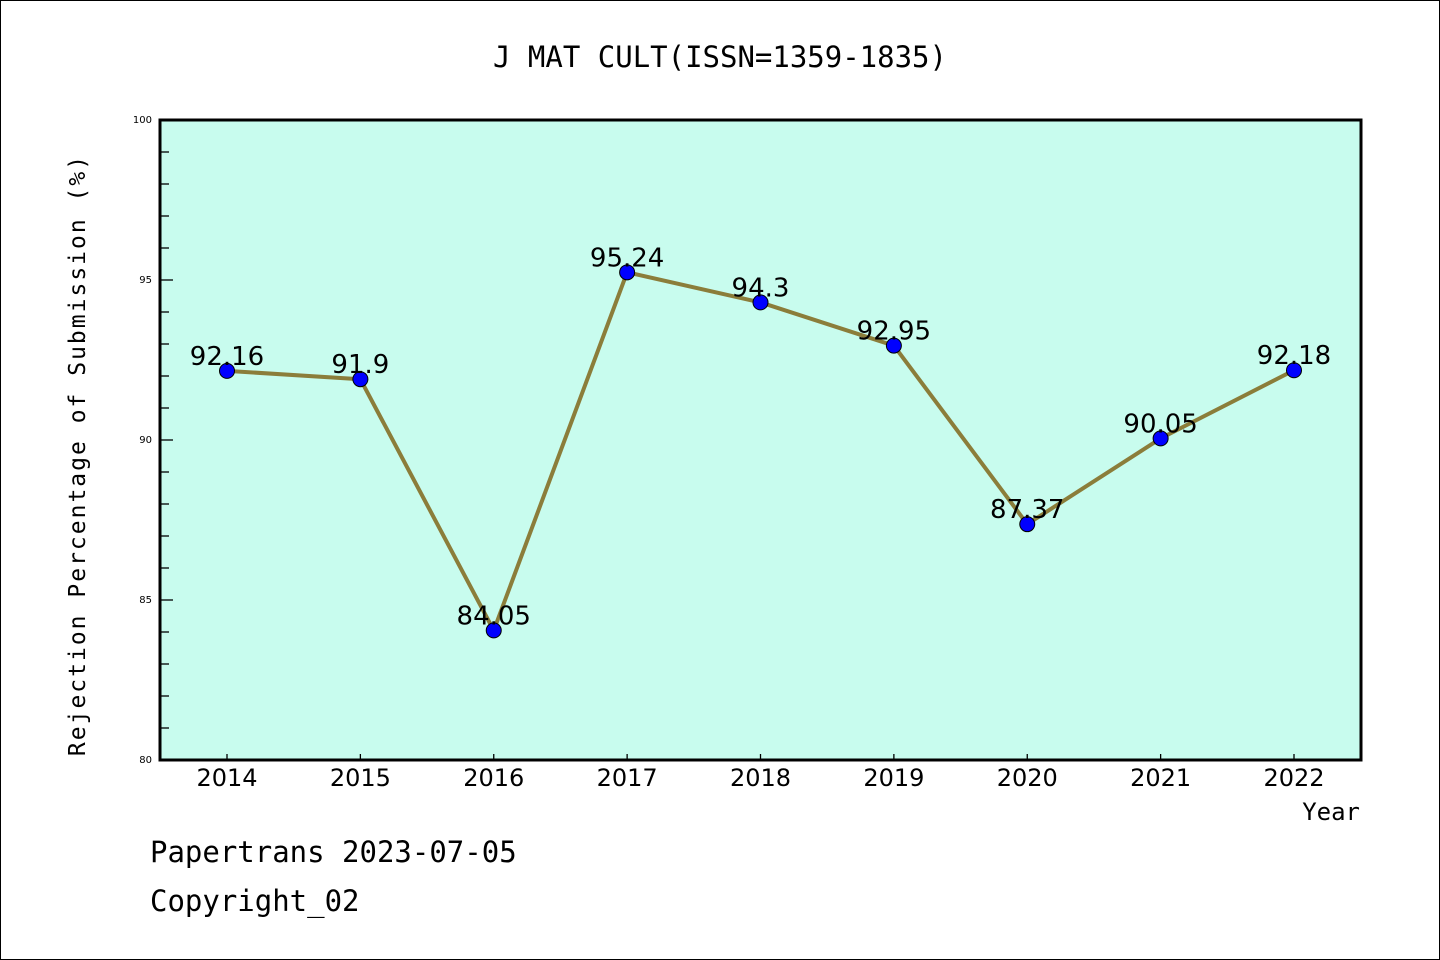 The height and width of the screenshot is (960, 1440). I want to click on chart-title: J MAT CULT(ISSN=1359-1835), so click(720, 57).